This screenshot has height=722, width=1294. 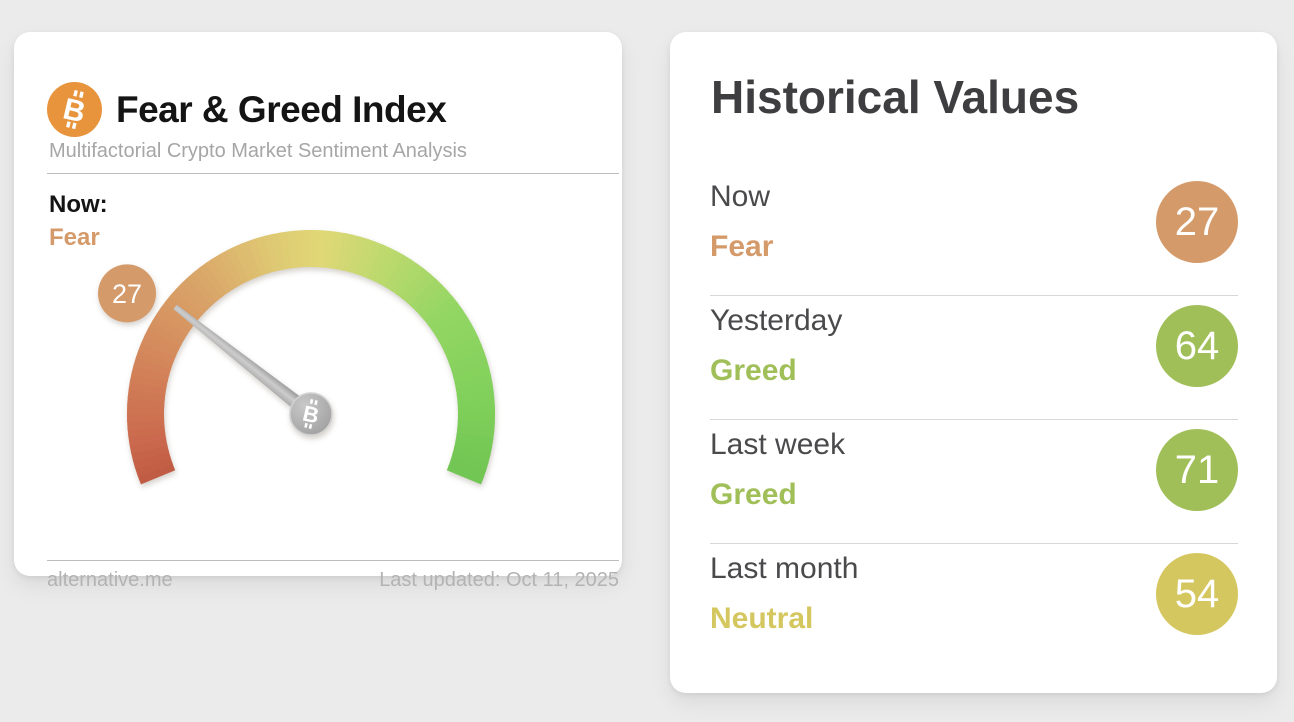 What do you see at coordinates (74, 109) in the screenshot?
I see `bitcoin-icon: B` at bounding box center [74, 109].